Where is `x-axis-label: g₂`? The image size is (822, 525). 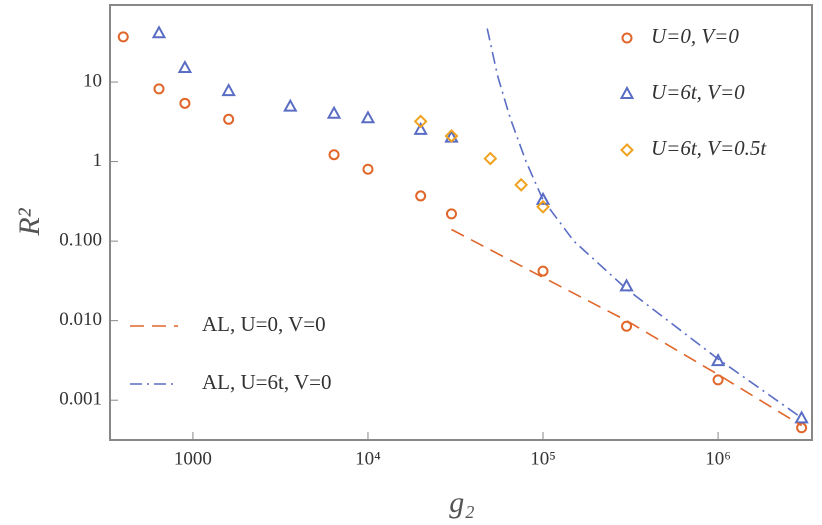 x-axis-label: g₂ is located at coordinates (461, 502).